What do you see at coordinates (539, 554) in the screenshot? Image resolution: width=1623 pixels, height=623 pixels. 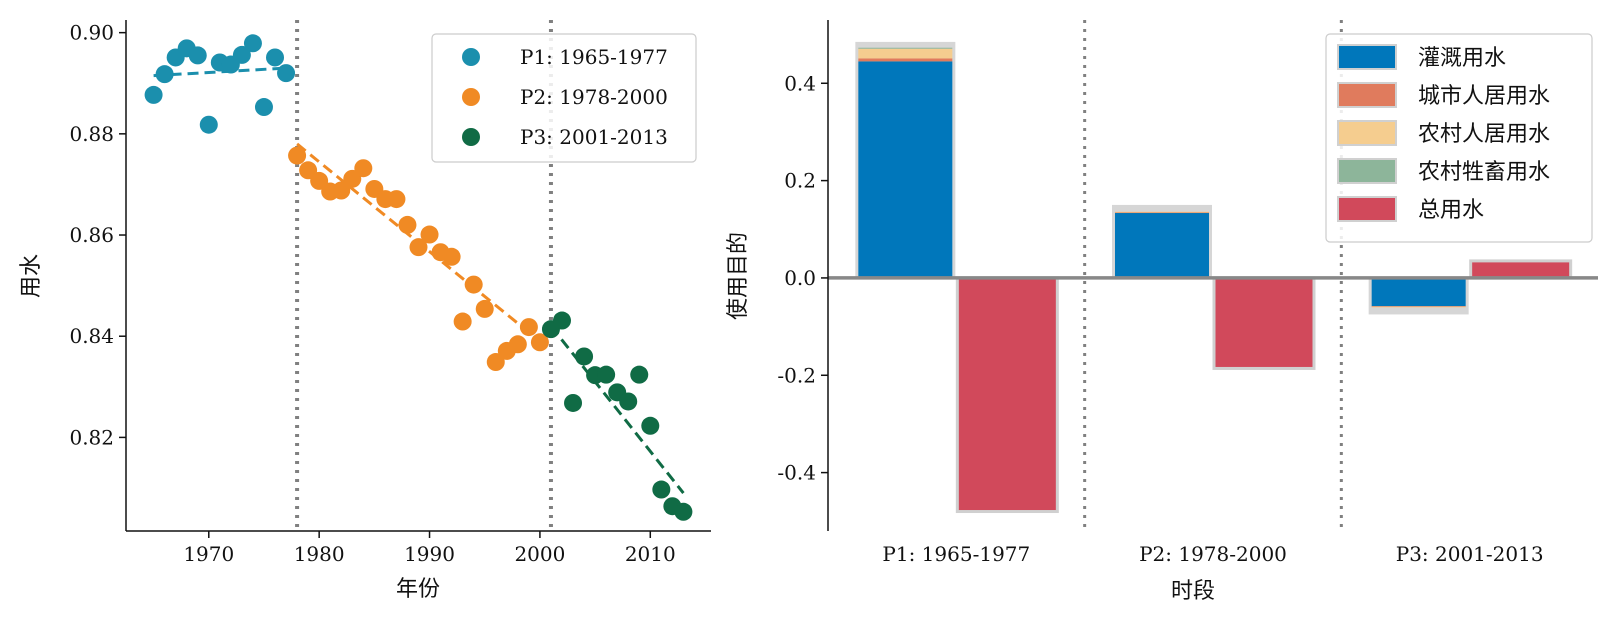 I see `x-tick-label: 2000` at bounding box center [539, 554].